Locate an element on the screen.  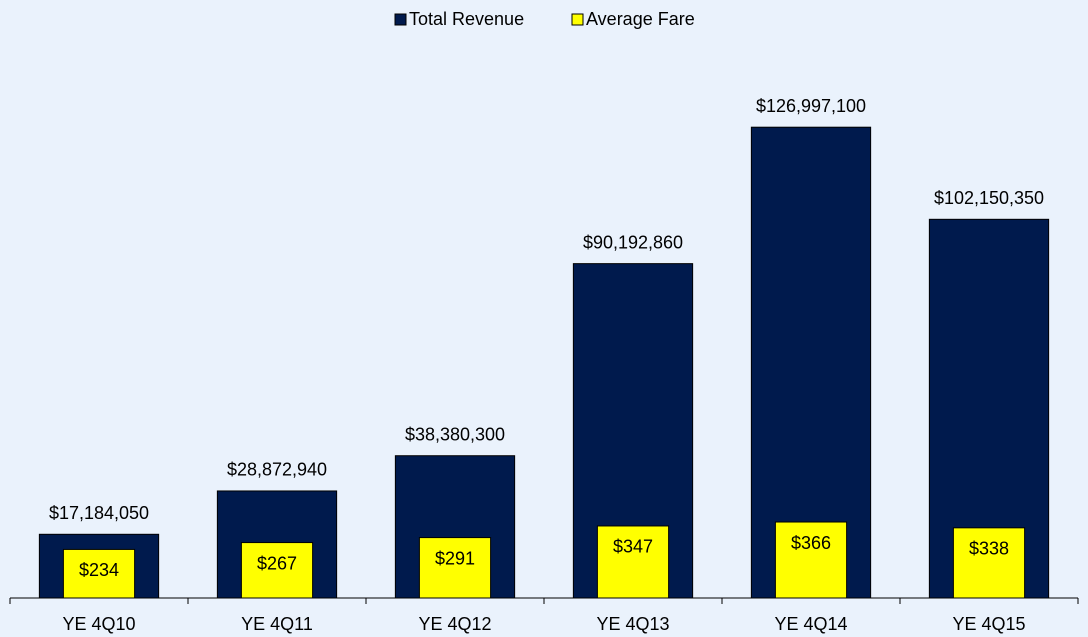
x-tick-label: YE 4Q11 is located at coordinates (277, 624).